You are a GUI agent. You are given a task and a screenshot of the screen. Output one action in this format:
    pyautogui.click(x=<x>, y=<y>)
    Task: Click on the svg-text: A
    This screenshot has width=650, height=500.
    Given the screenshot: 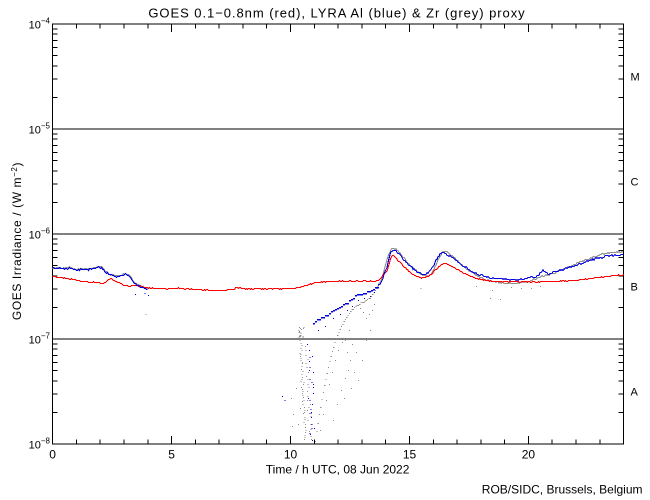 What is the action you would take?
    pyautogui.click(x=635, y=393)
    